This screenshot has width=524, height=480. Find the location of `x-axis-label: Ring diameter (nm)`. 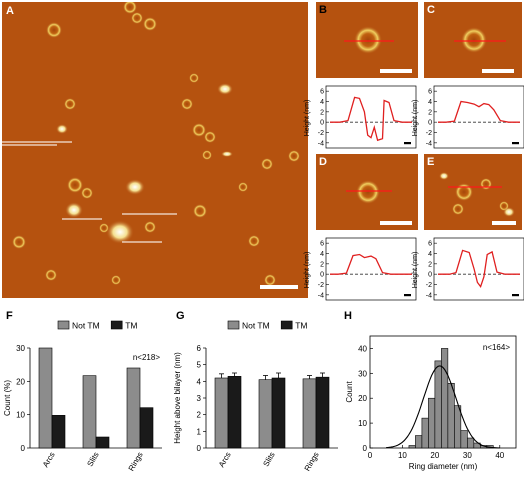

x-axis-label: Ring diameter (nm) is located at coordinates (443, 466).